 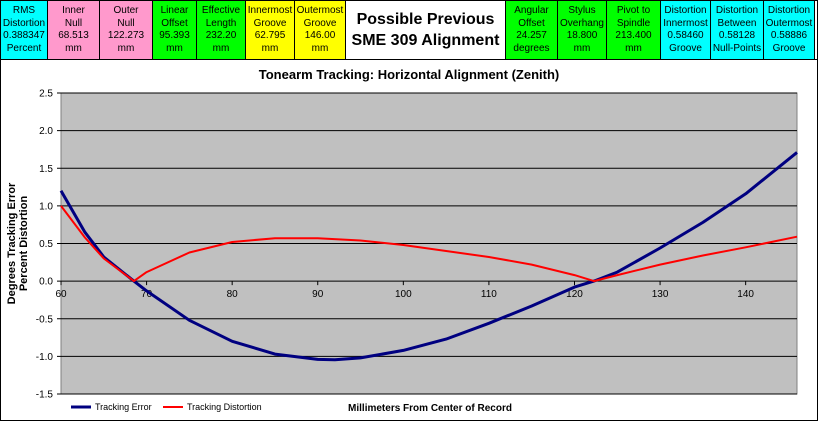 I want to click on param-label: Linear, so click(x=174, y=10).